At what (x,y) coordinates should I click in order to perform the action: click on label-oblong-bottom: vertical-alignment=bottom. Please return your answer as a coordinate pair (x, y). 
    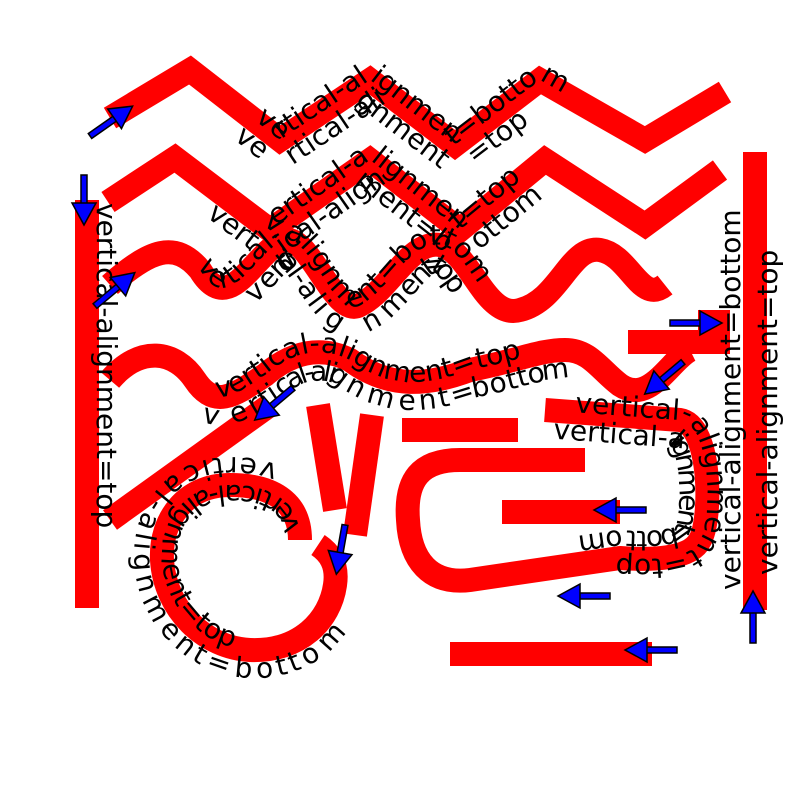
    Looking at the image, I should click on (628, 487).